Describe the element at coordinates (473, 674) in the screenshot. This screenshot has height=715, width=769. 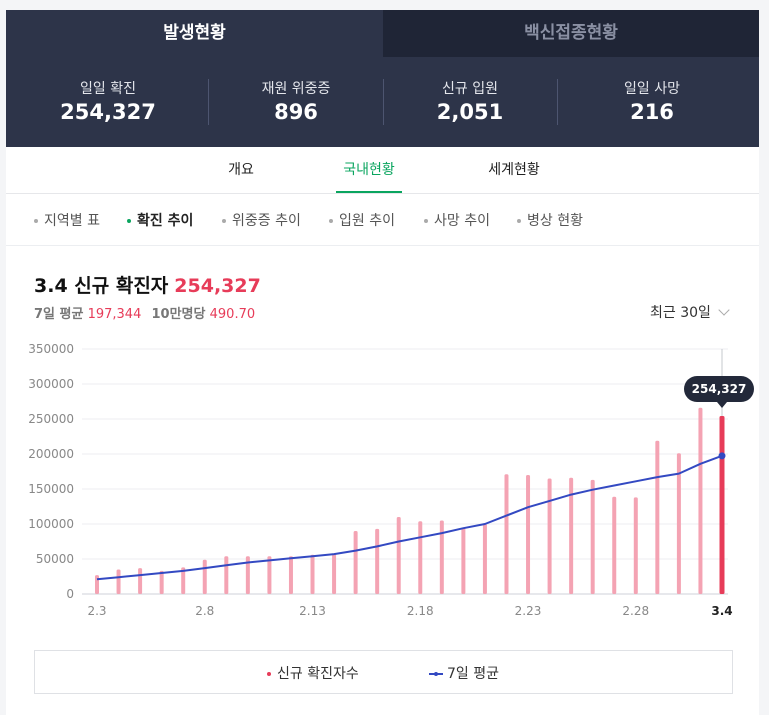
I see `legend-label: 7일 평균` at that location.